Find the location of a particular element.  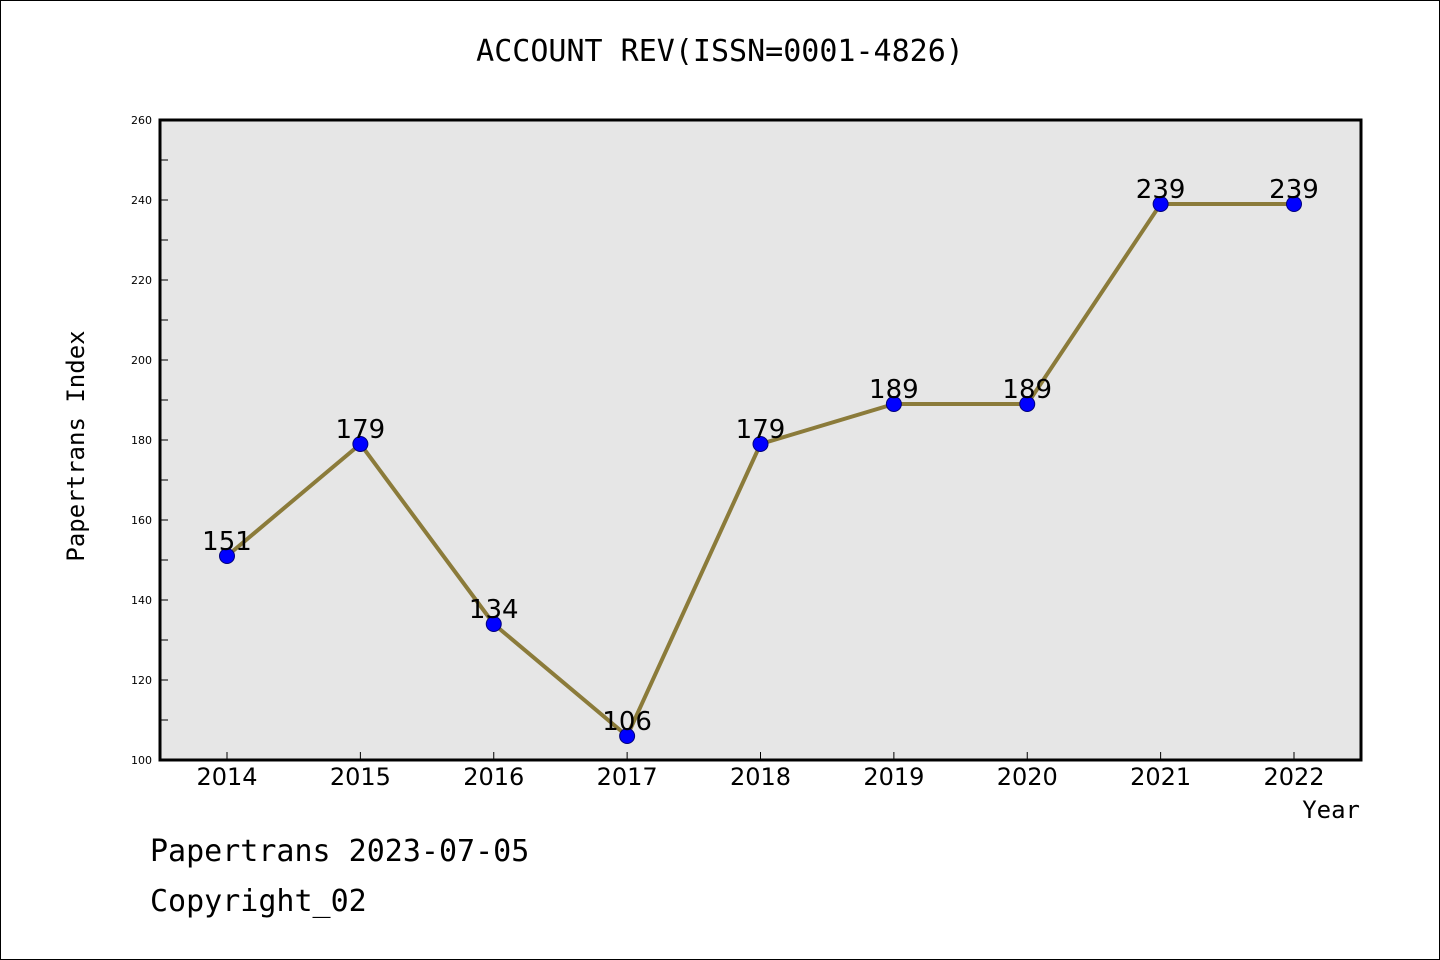

y-tick-label: 120 is located at coordinates (141, 680).